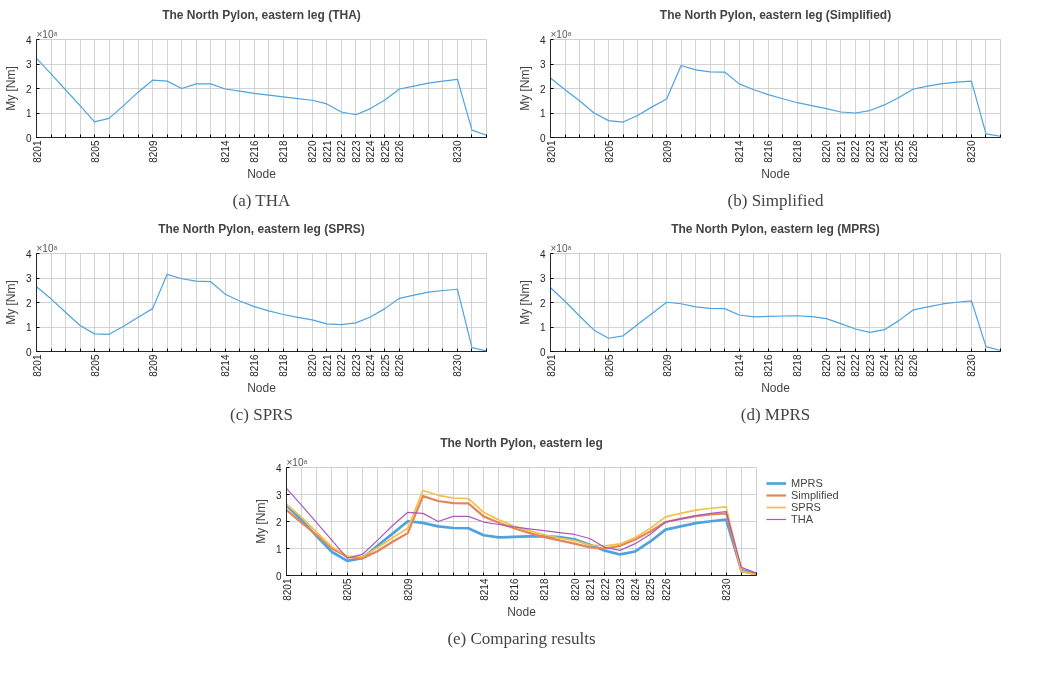 Image resolution: width=1051 pixels, height=678 pixels. What do you see at coordinates (815, 495) in the screenshot?
I see `legend-label: Simplified` at bounding box center [815, 495].